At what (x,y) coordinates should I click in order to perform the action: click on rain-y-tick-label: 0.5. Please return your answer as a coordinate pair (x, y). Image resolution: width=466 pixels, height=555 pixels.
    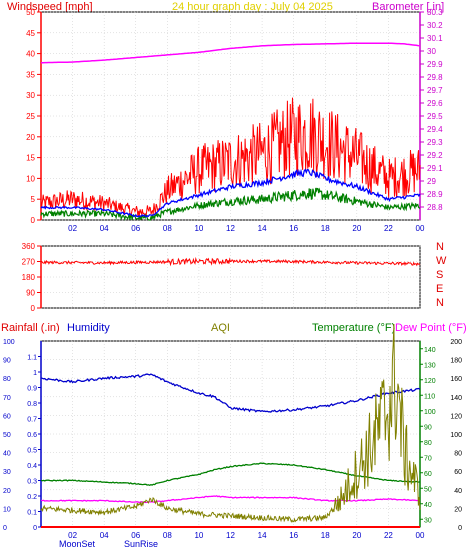
    Looking at the image, I should click on (32, 451).